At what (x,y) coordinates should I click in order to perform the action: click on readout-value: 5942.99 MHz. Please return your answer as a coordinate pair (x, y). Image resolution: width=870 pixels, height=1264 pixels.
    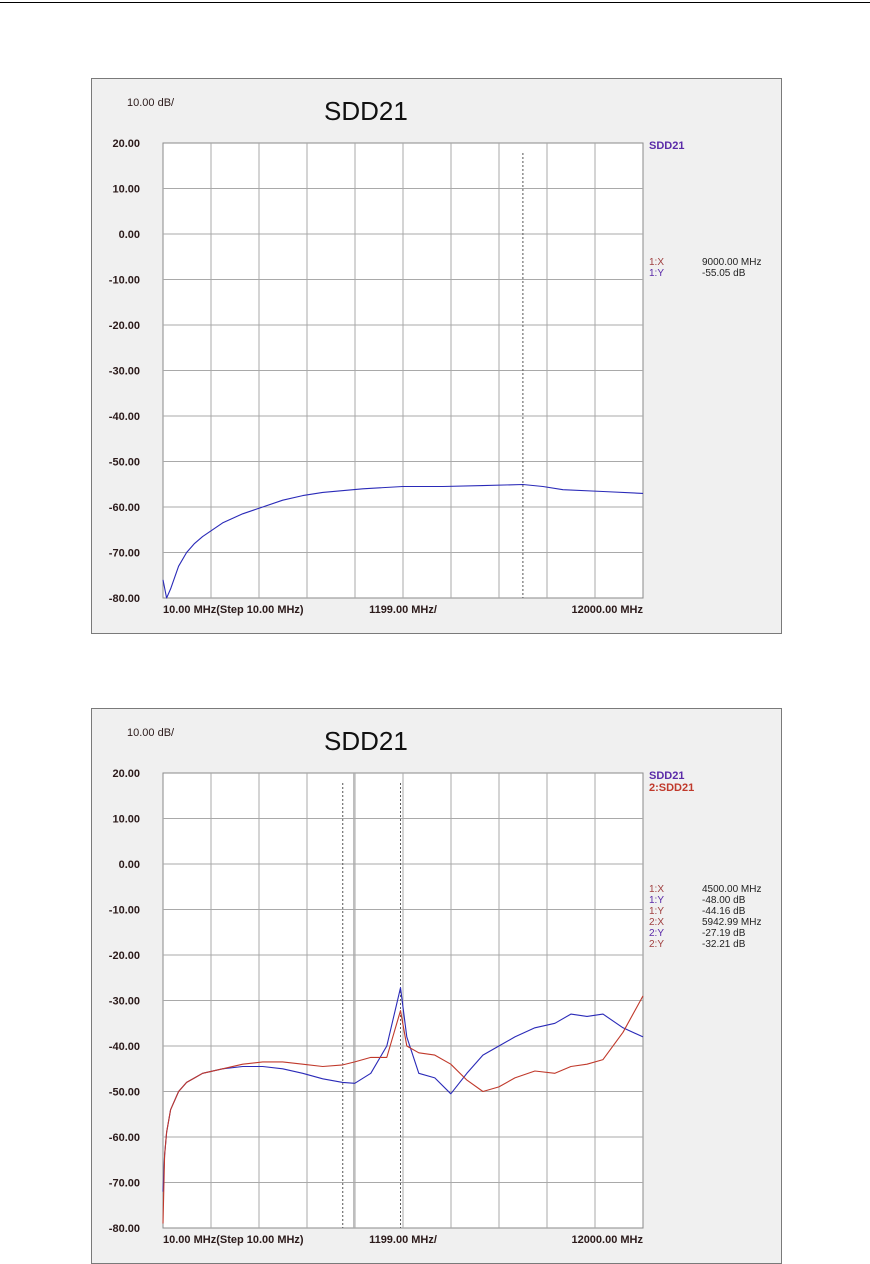
    Looking at the image, I should click on (731, 922).